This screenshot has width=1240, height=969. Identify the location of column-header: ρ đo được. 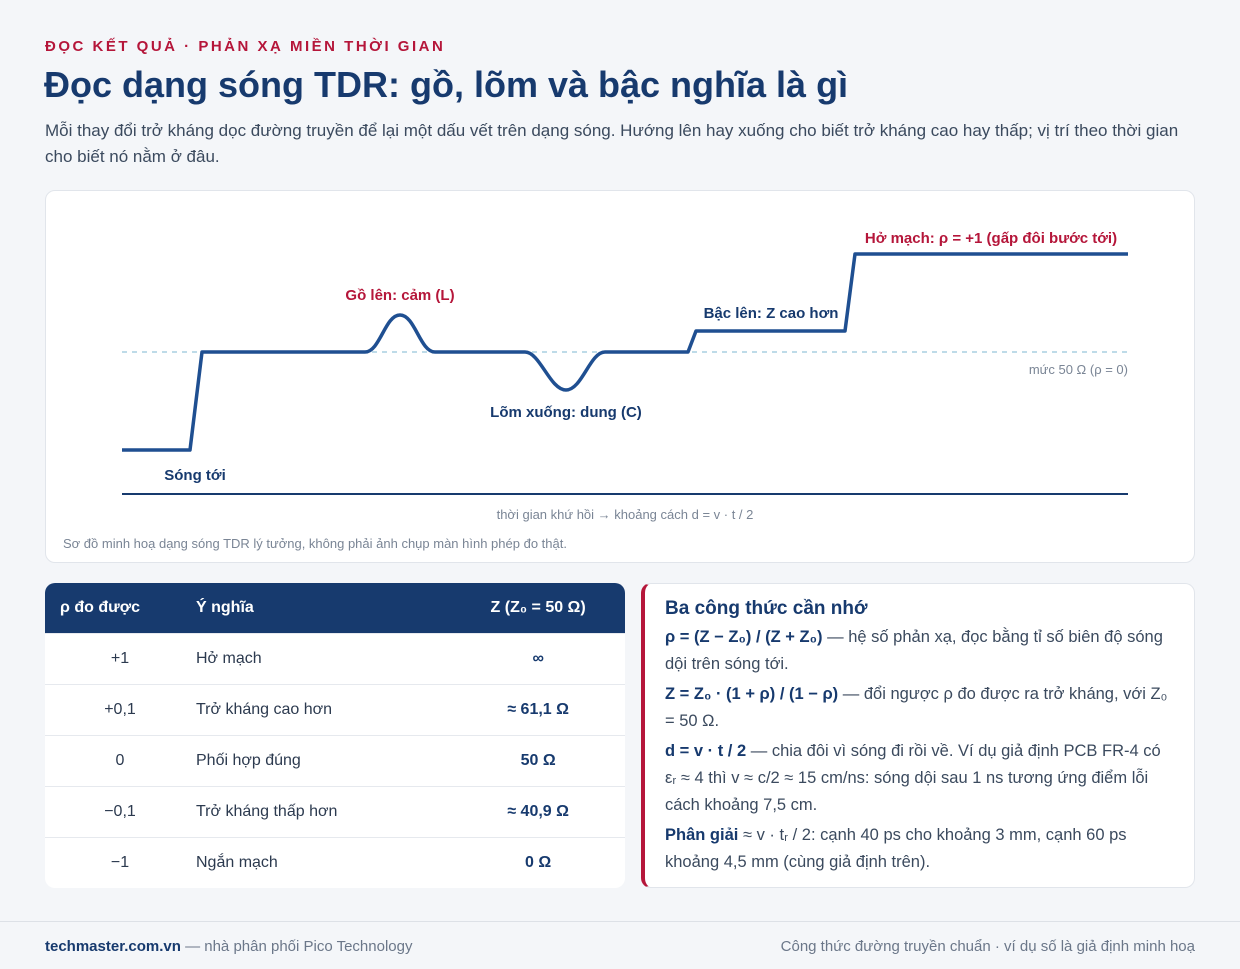
(120, 608).